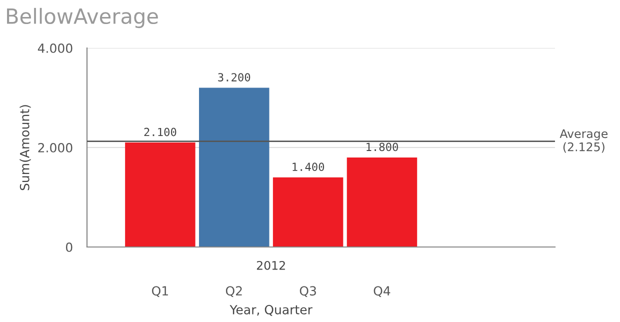  What do you see at coordinates (25, 147) in the screenshot?
I see `y-axis-title: Sum(Amount)` at bounding box center [25, 147].